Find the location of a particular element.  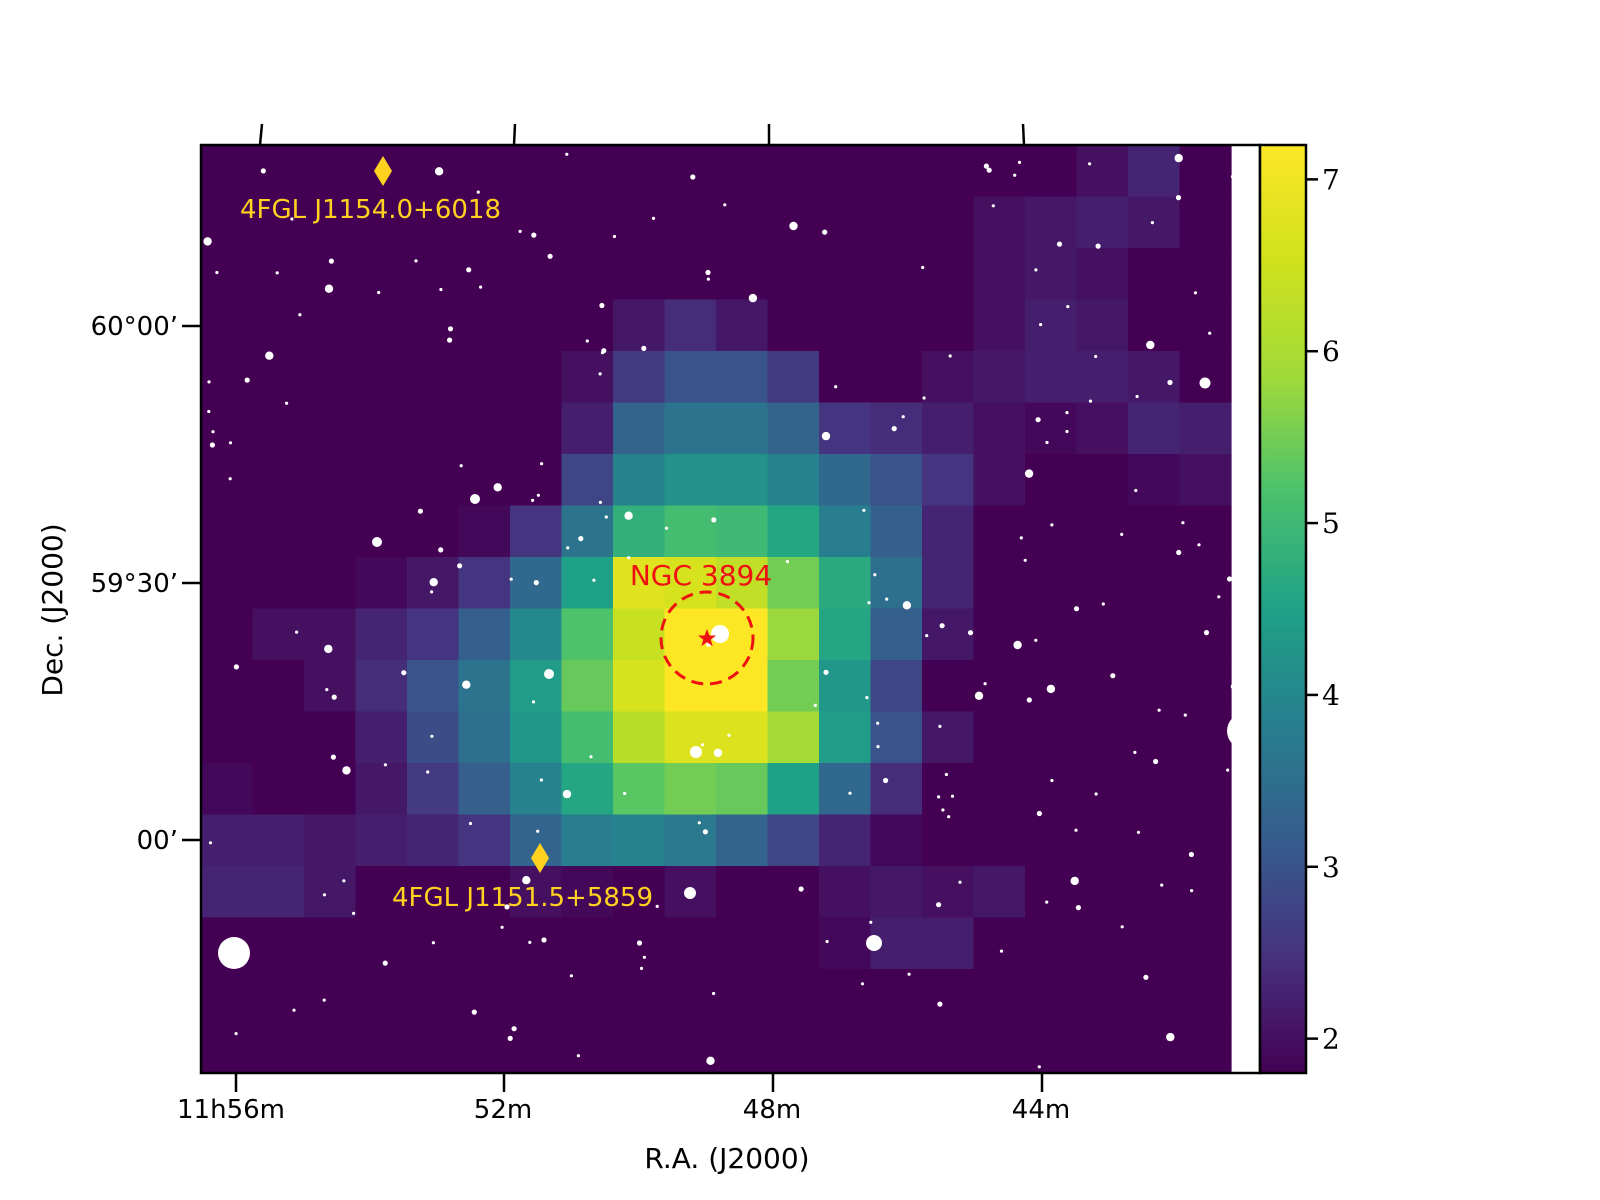

x-tick-label: 44m is located at coordinates (1041, 1110).